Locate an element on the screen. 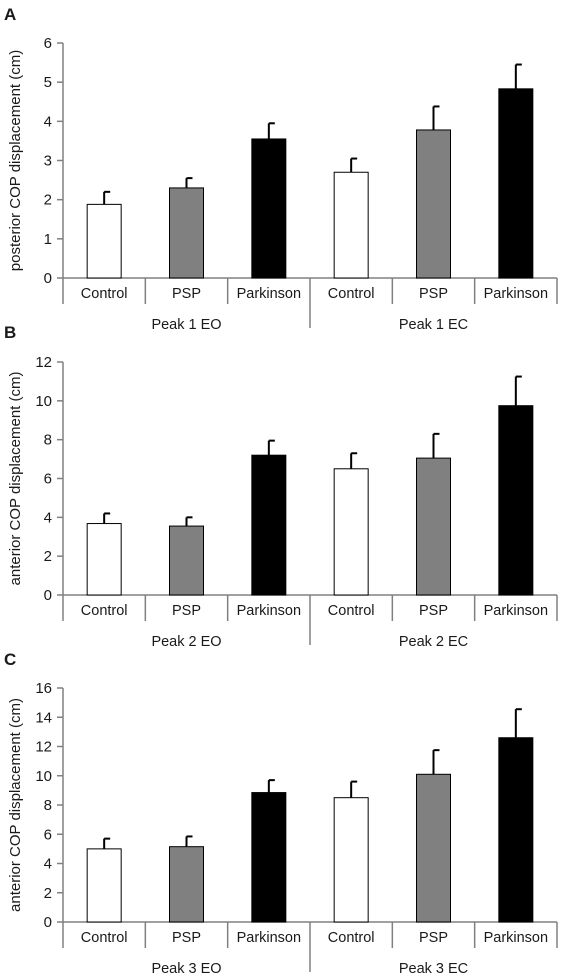 Image resolution: width=562 pixels, height=978 pixels. group-label: Peak 3 EC is located at coordinates (433, 969).